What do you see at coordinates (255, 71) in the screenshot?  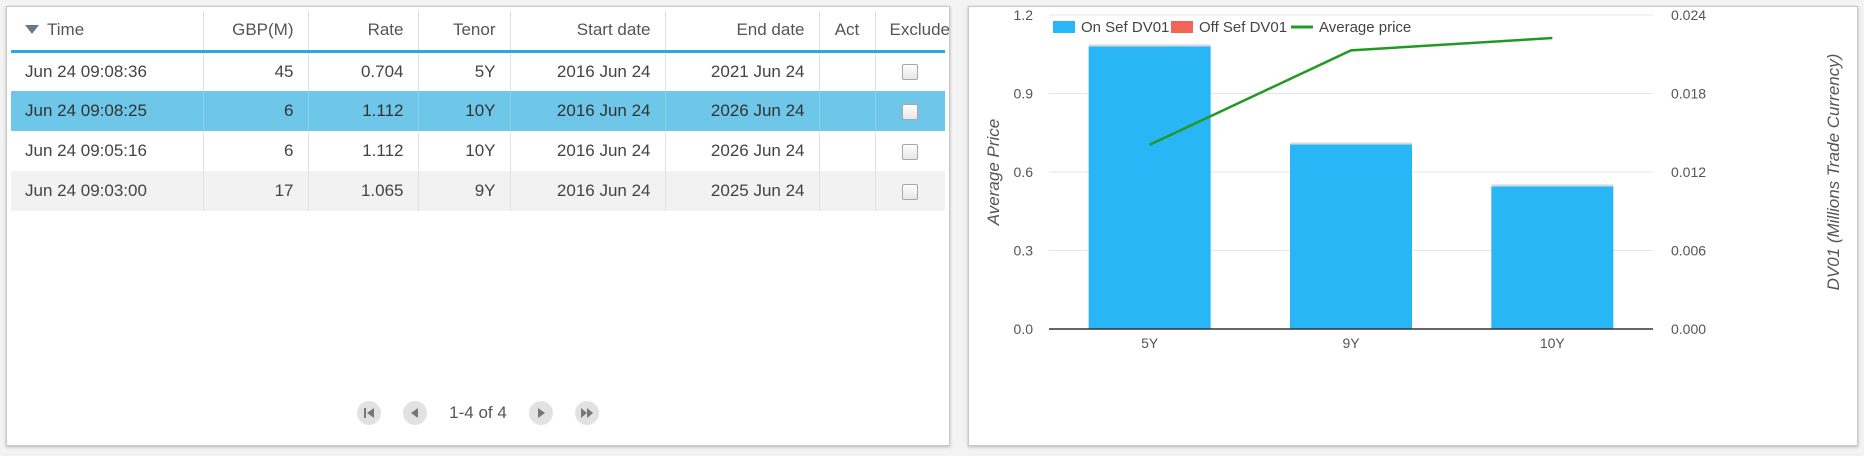 I see `cell-gbp: 45` at bounding box center [255, 71].